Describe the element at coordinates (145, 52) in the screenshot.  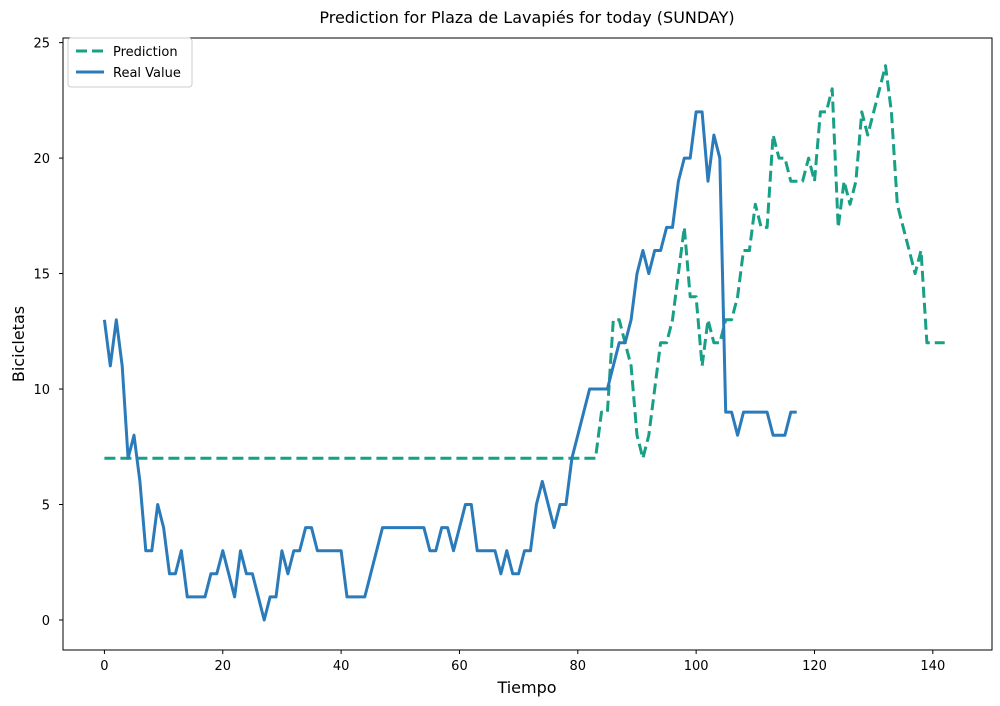
I see `legend-prediction-label: Prediction` at that location.